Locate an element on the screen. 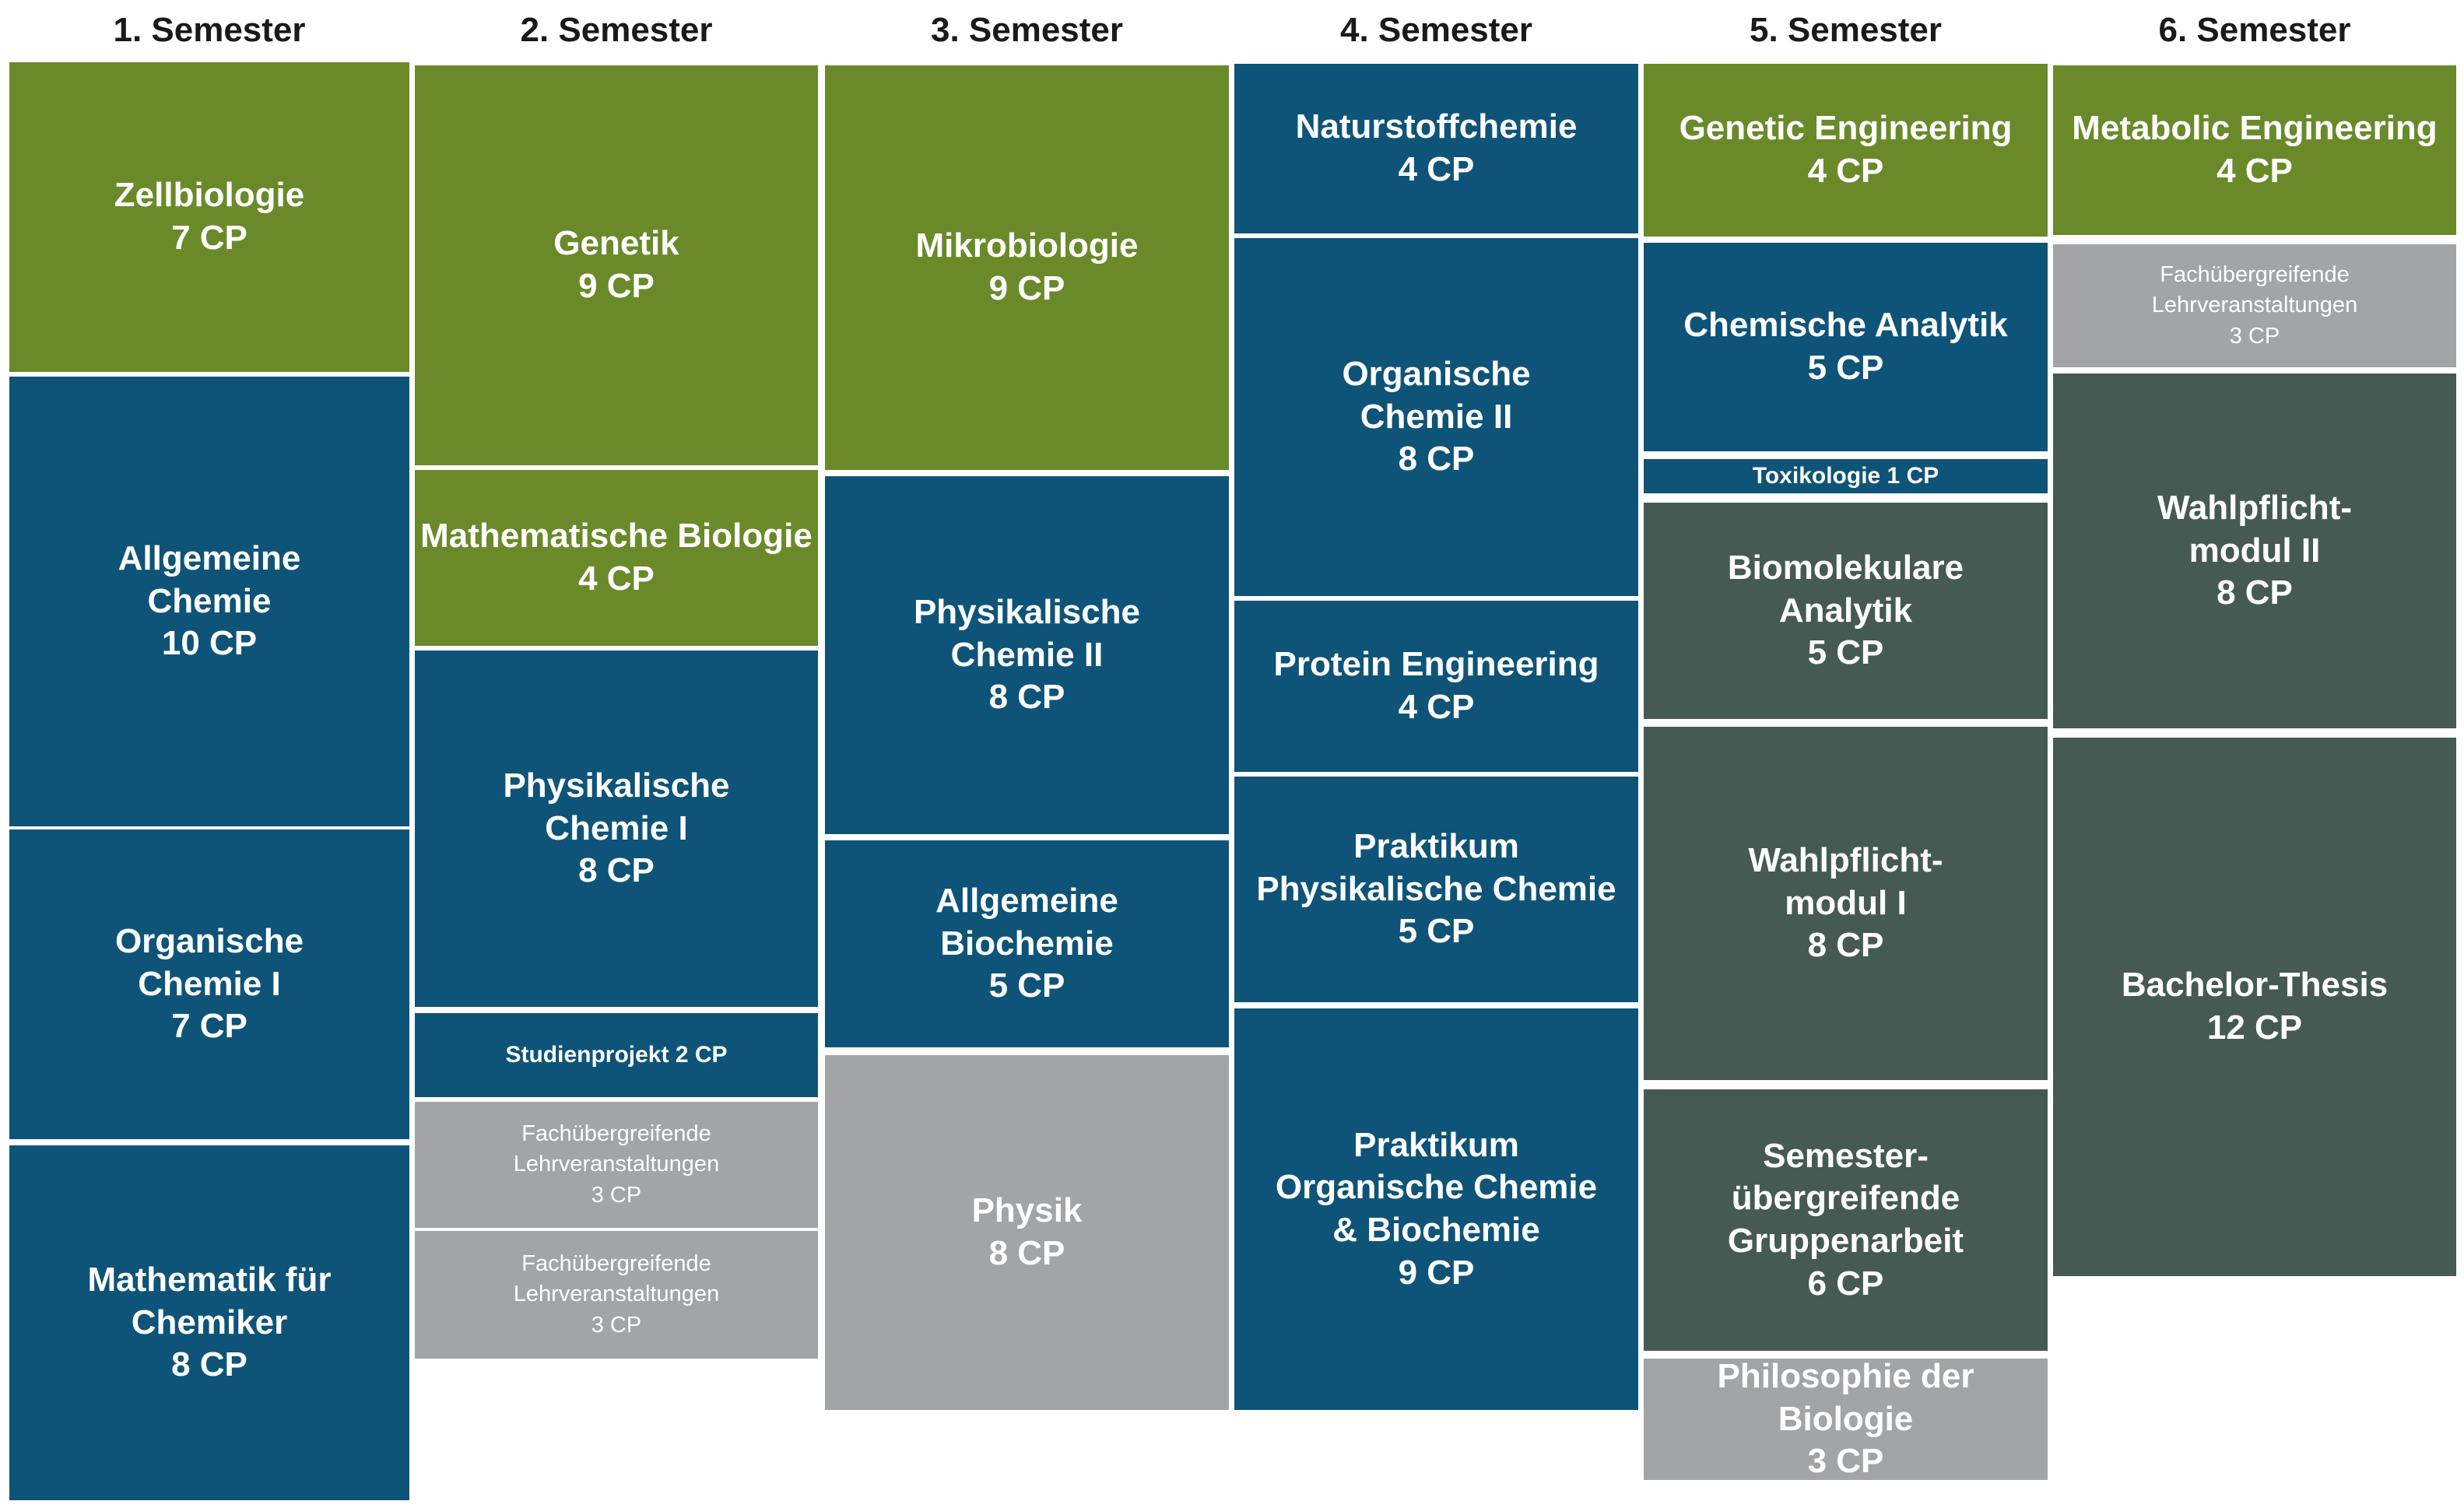 Image resolution: width=2464 pixels, height=1508 pixels. module-box: Bachelor-Thesis 12 CP is located at coordinates (2254, 1007).